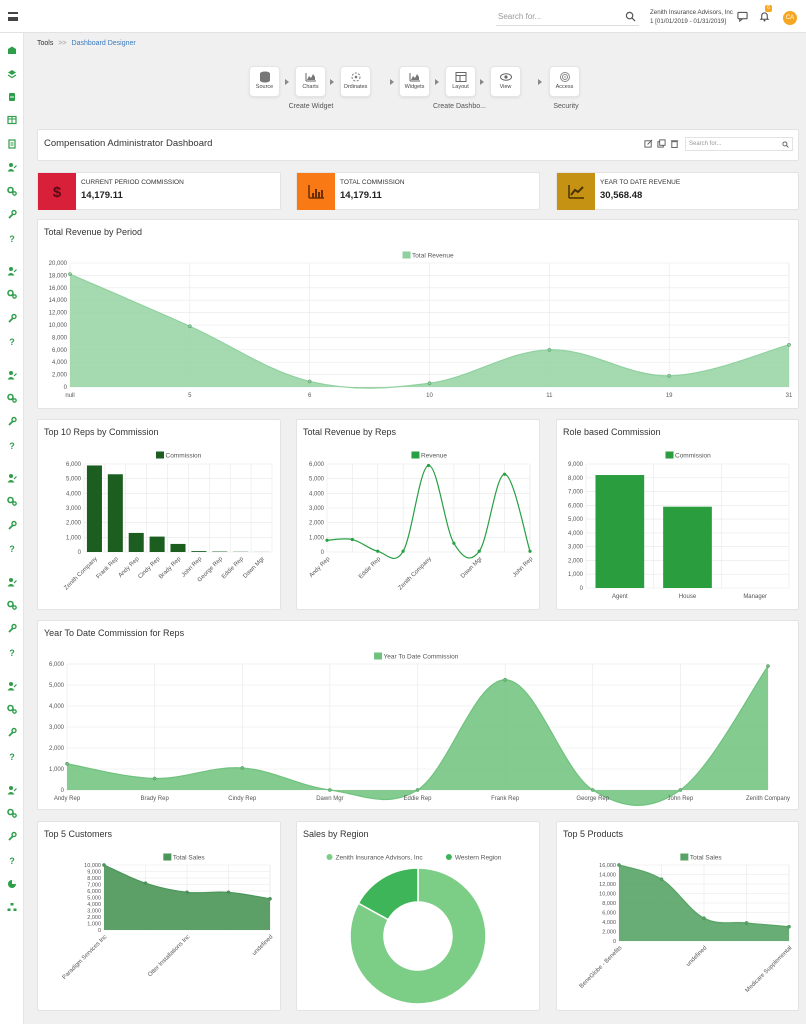  I want to click on breadcrumb-tools: Tools, so click(45, 43).